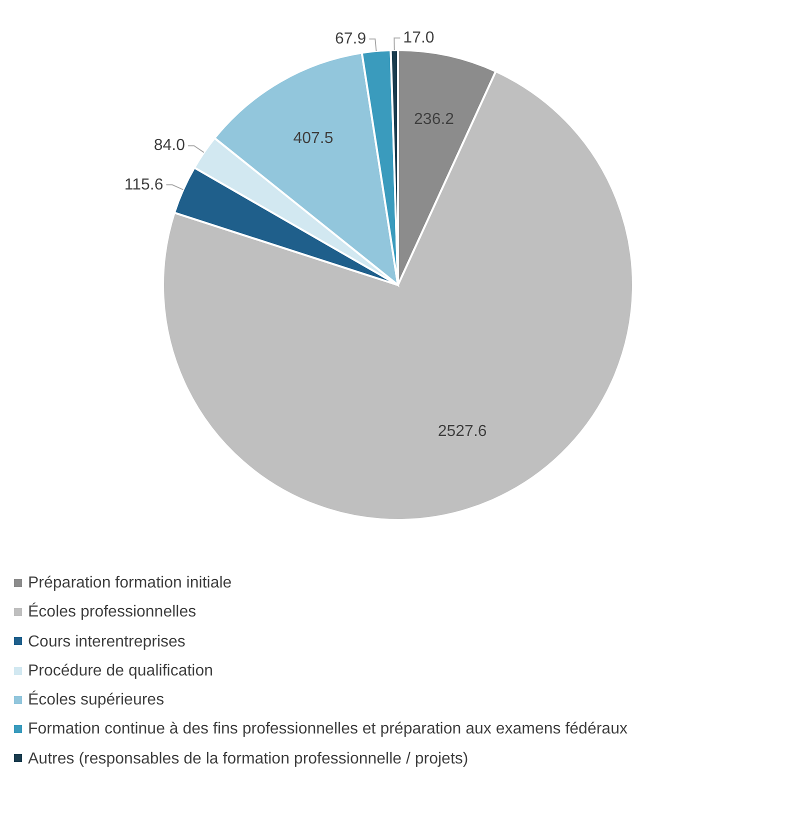  Describe the element at coordinates (112, 612) in the screenshot. I see `legend-label: Écoles professionnelles` at that location.